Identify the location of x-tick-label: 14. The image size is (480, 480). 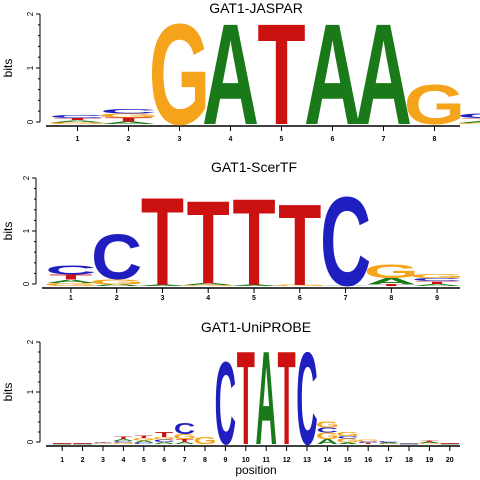
(328, 460).